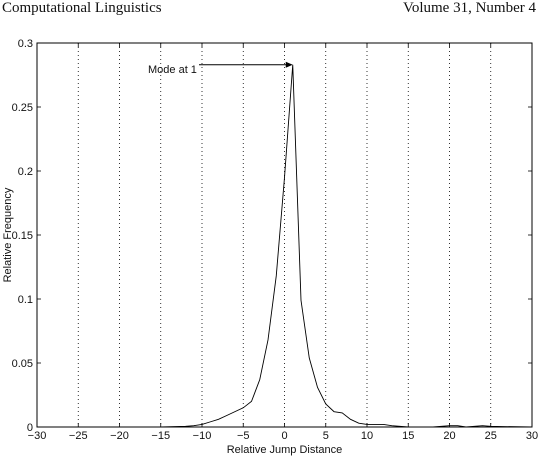 The width and height of the screenshot is (539, 457). What do you see at coordinates (289, 64) in the screenshot?
I see `annotation-arrowhead` at bounding box center [289, 64].